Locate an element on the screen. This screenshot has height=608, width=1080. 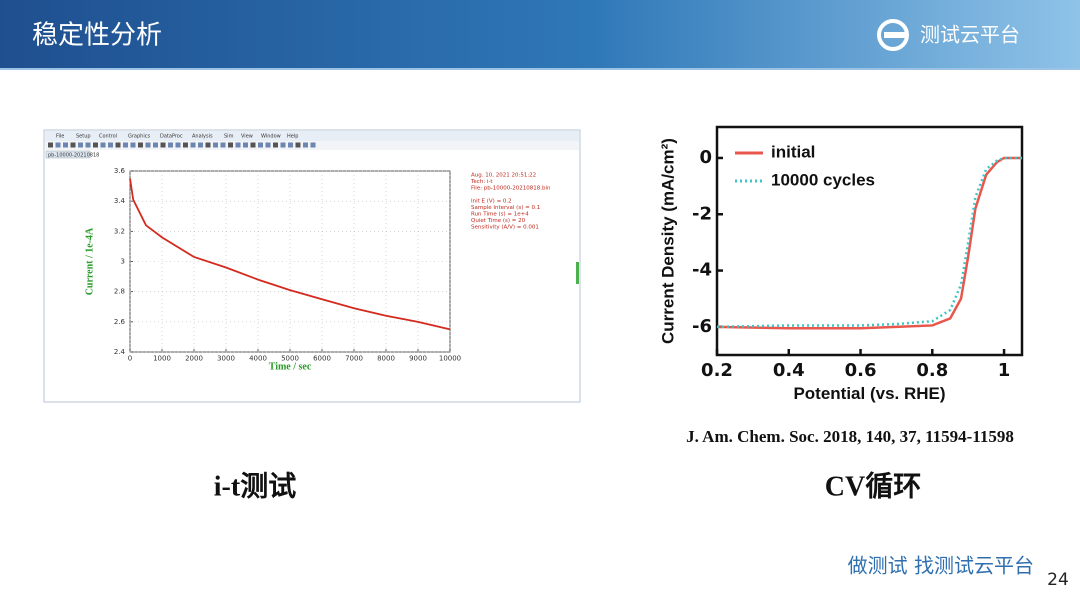
annotation: Init E (V) = 0.2 is located at coordinates (491, 201).